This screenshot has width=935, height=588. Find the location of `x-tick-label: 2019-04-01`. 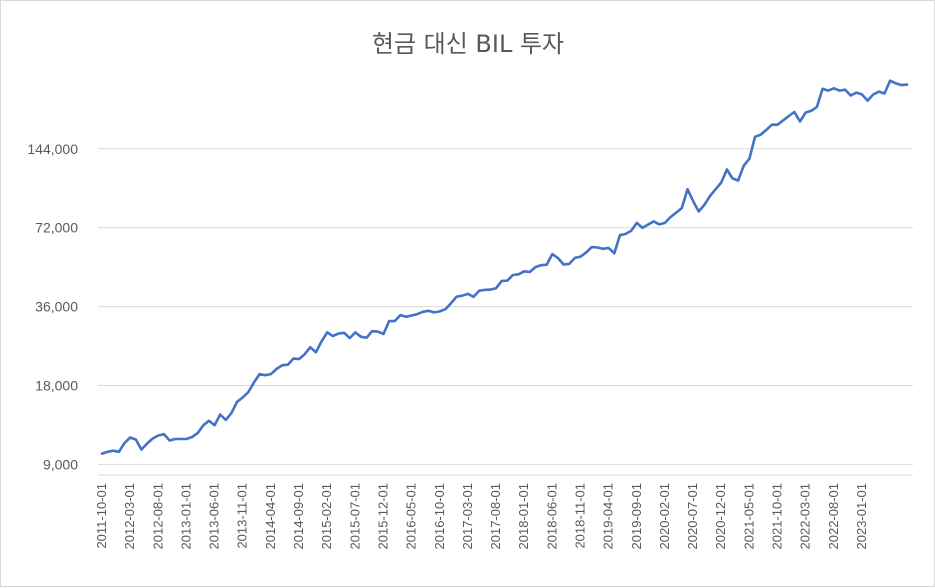

x-tick-label: 2019-04-01 is located at coordinates (608, 516).